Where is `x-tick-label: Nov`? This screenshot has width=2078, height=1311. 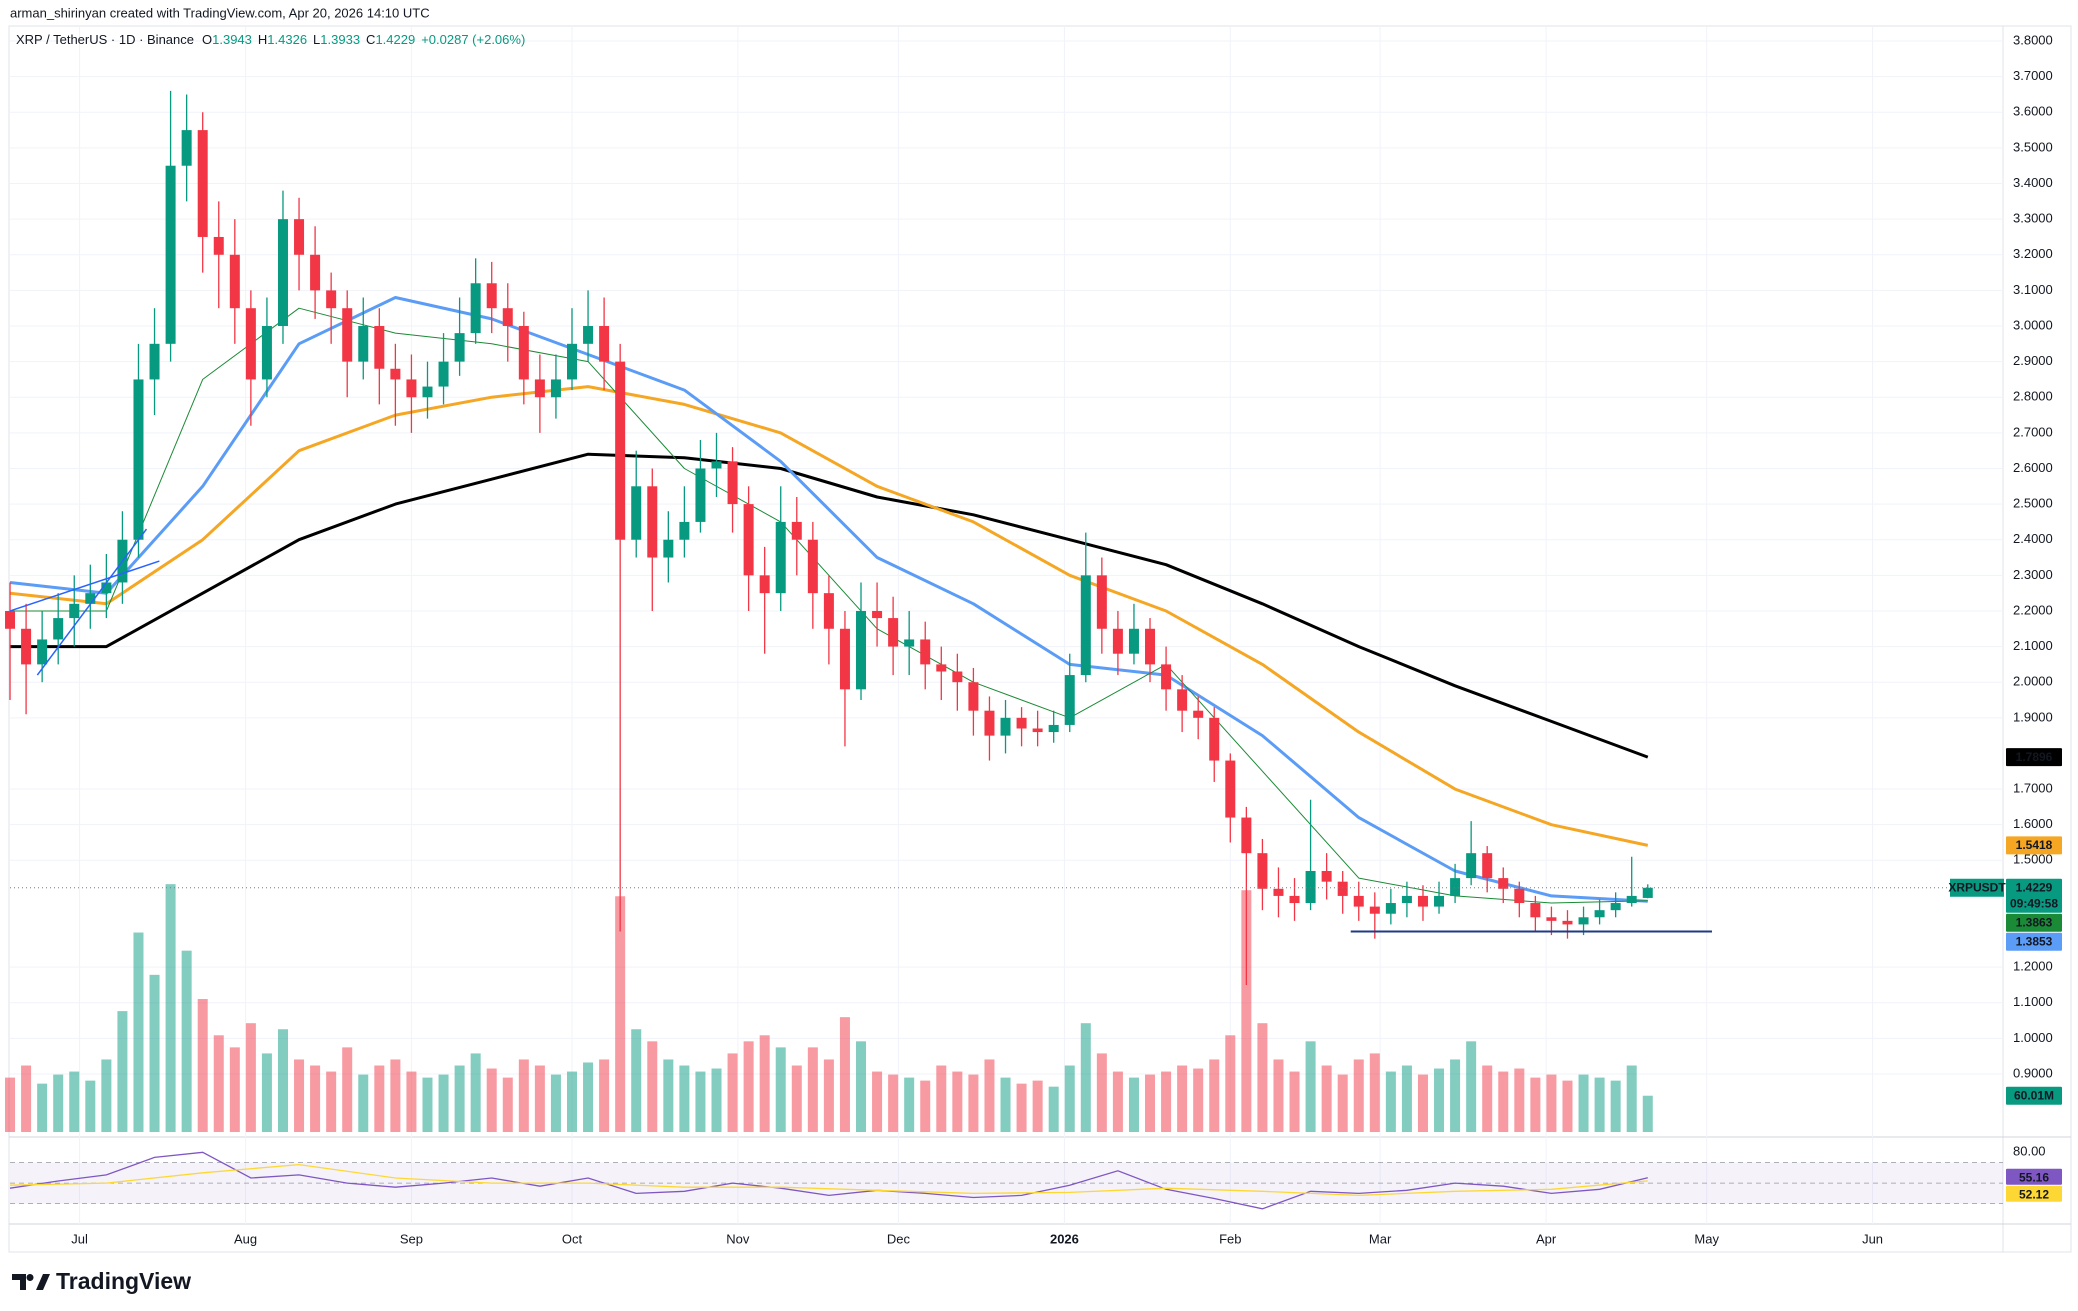
x-tick-label: Nov is located at coordinates (738, 1238).